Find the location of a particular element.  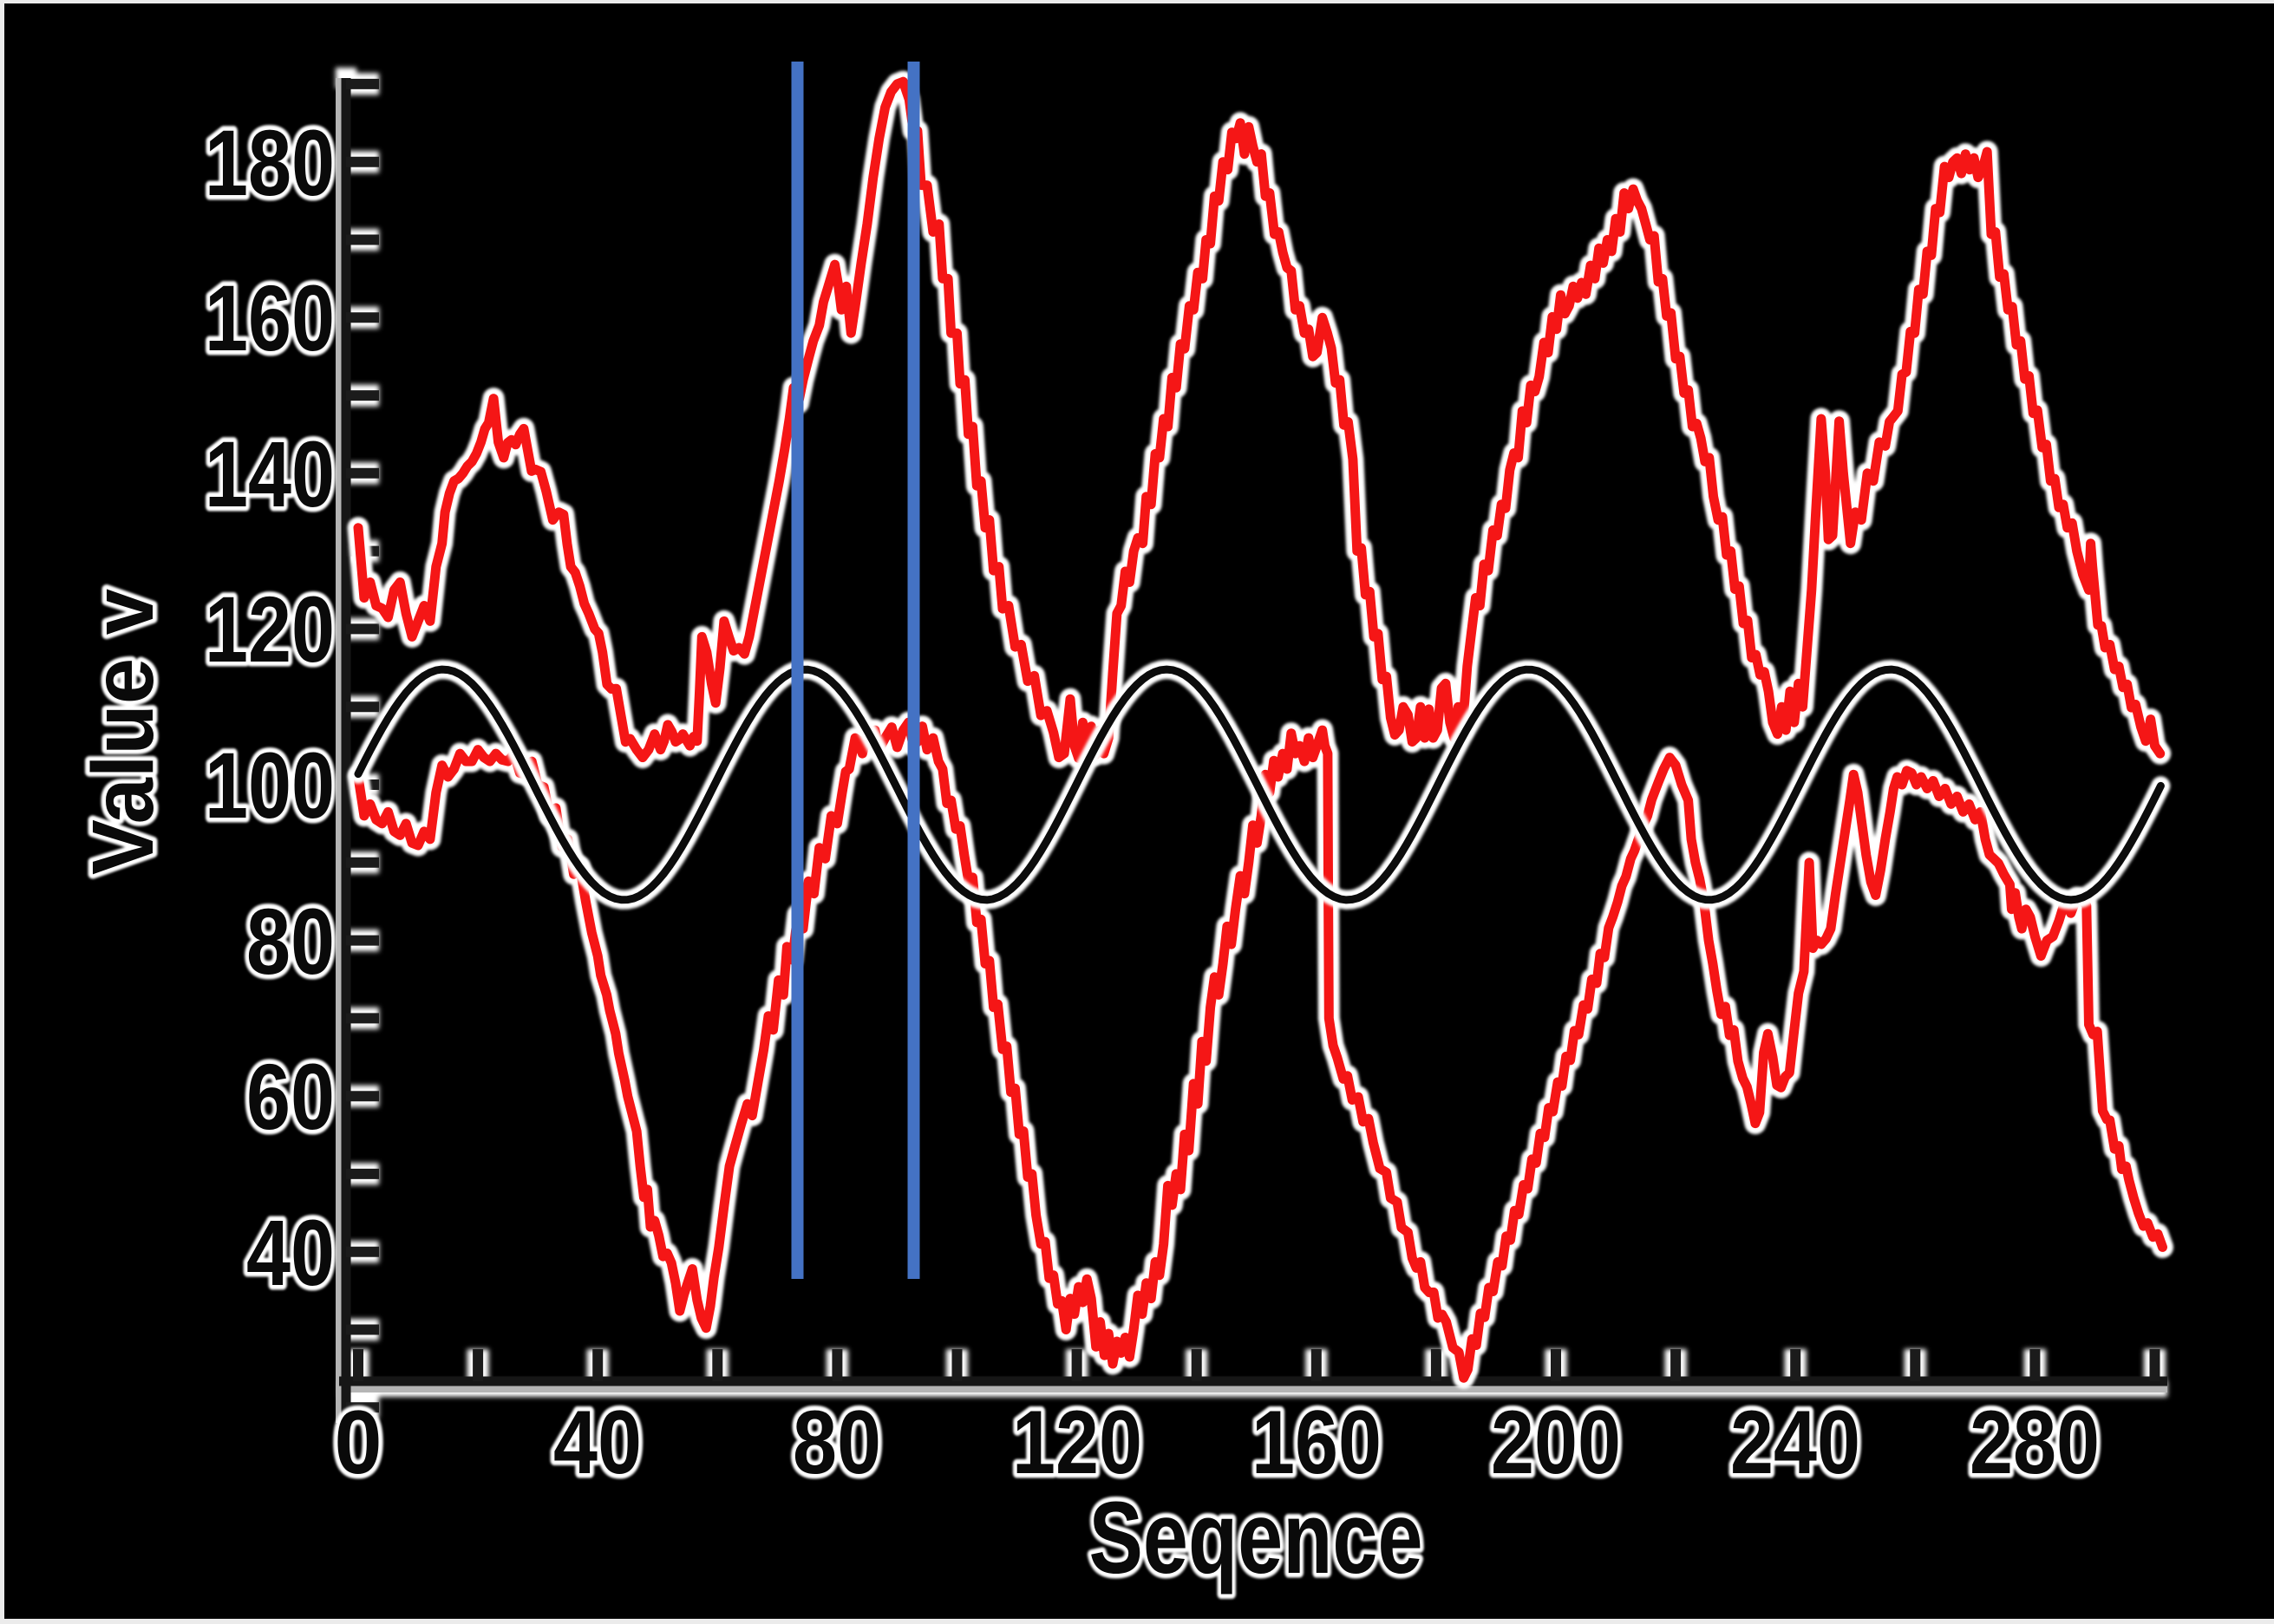

svg-text: Seqence is located at coordinates (1256, 1538).